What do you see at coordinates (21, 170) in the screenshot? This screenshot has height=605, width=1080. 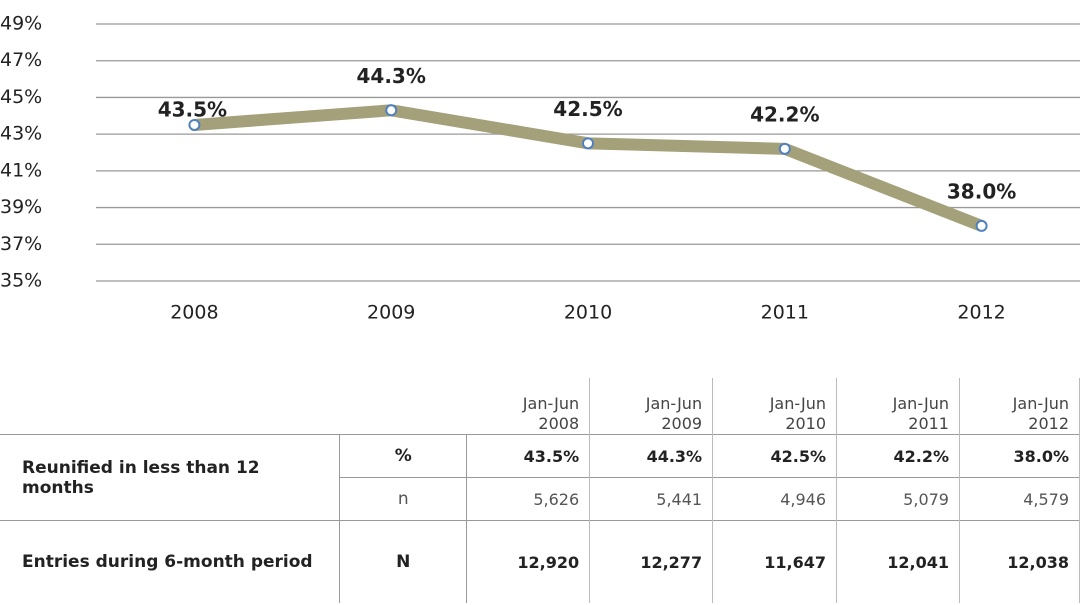 I see `y-tick-label: 41%` at bounding box center [21, 170].